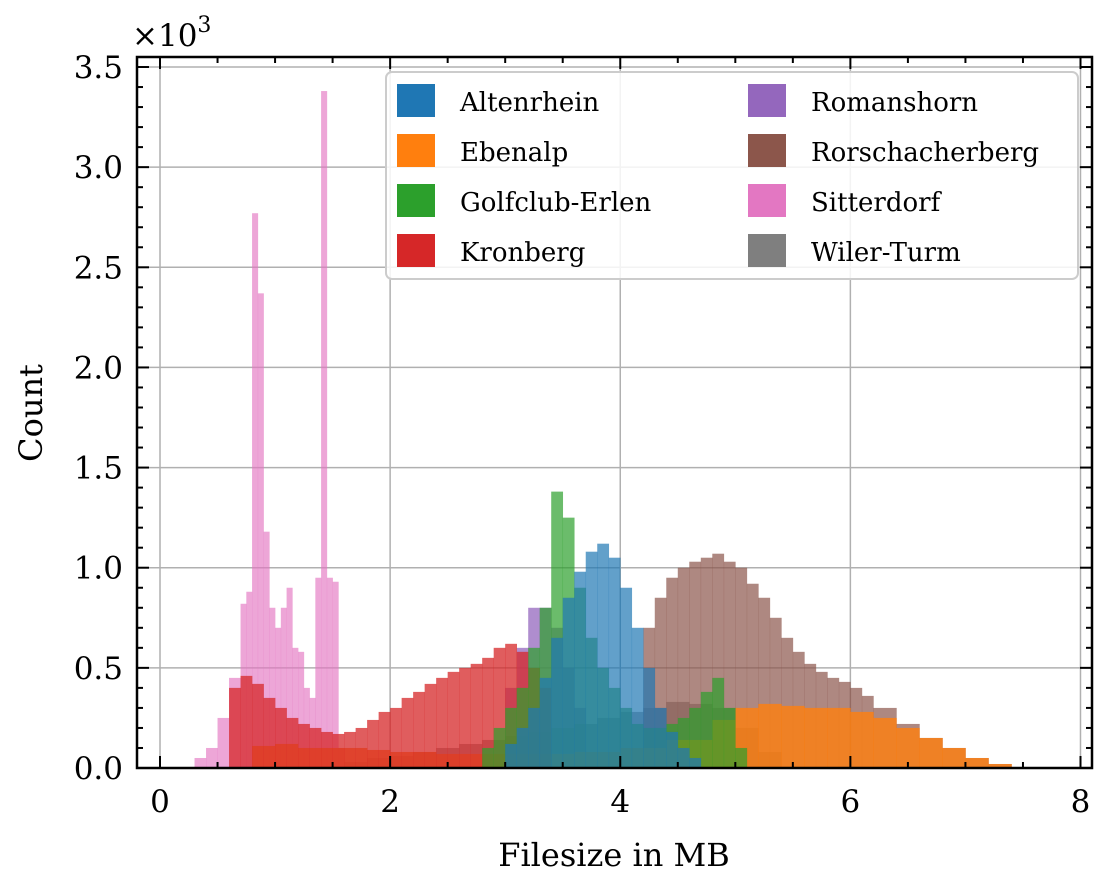 Image resolution: width=1112 pixels, height=888 pixels. Describe the element at coordinates (98, 418) in the screenshot. I see `y-tick-labels: 0.0 0.5 1.0 1.5 2.0 2.5 3.0 3.5` at that location.